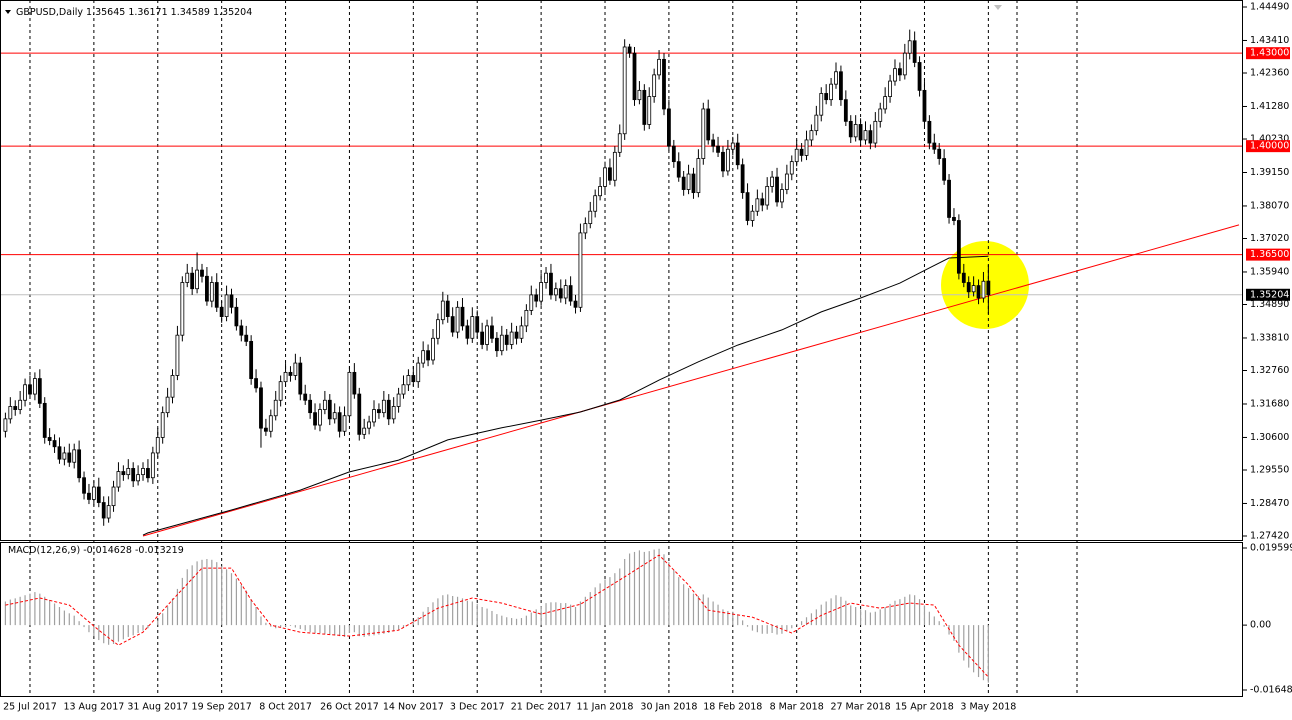 This screenshot has height=720, width=1292. What do you see at coordinates (1269, 370) in the screenshot?
I see `y-tick-label: 1.32760` at bounding box center [1269, 370].